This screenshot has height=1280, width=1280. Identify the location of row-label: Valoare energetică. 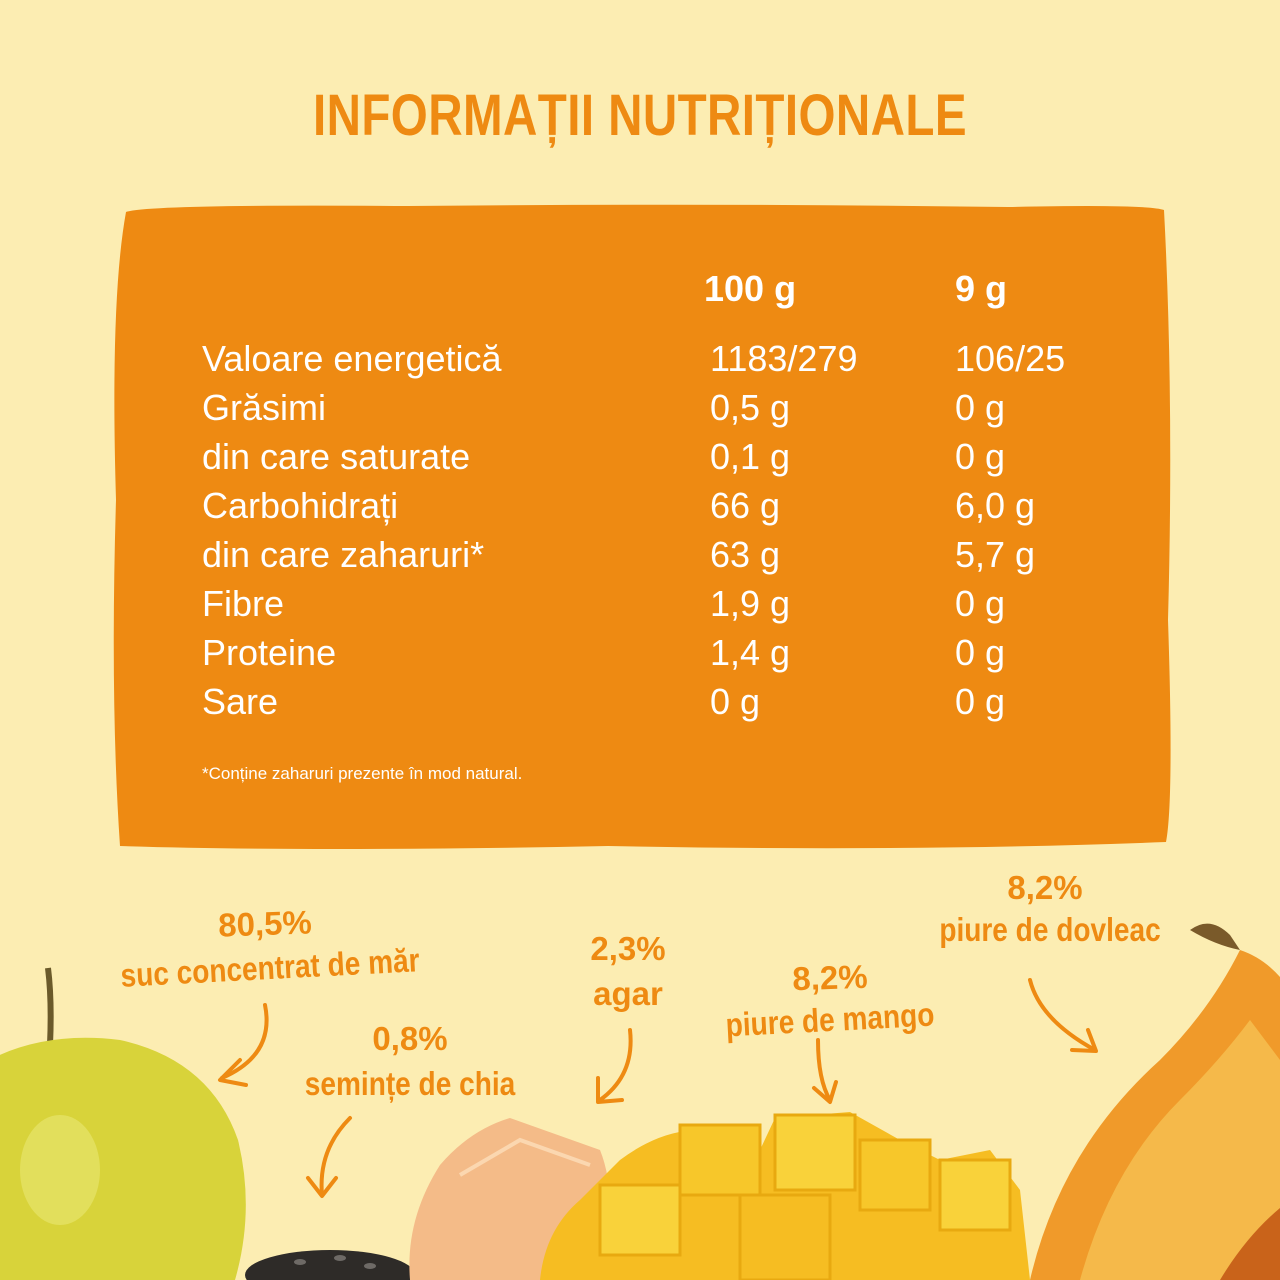
(352, 358).